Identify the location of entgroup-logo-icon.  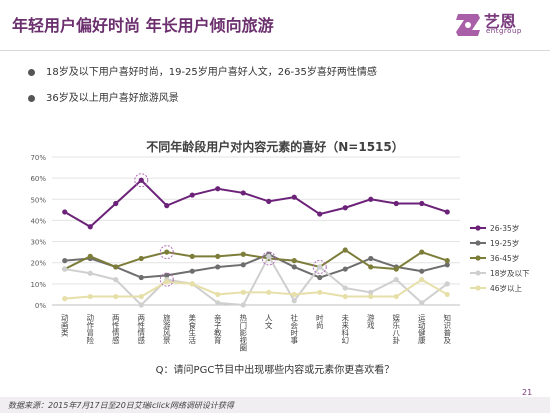
(468, 25).